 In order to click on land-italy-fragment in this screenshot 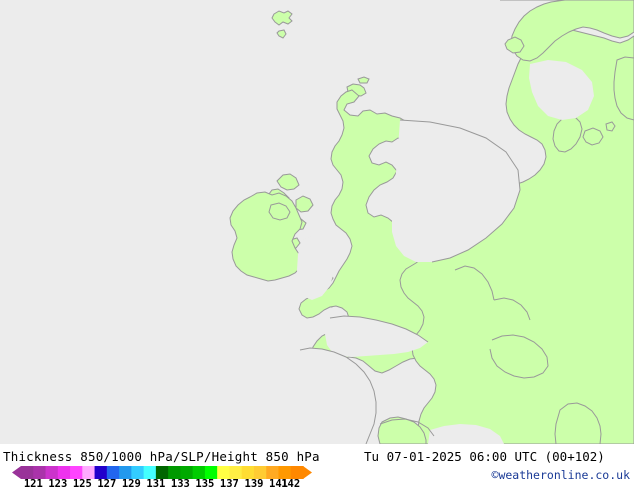, I will do `click(578, 423)`.